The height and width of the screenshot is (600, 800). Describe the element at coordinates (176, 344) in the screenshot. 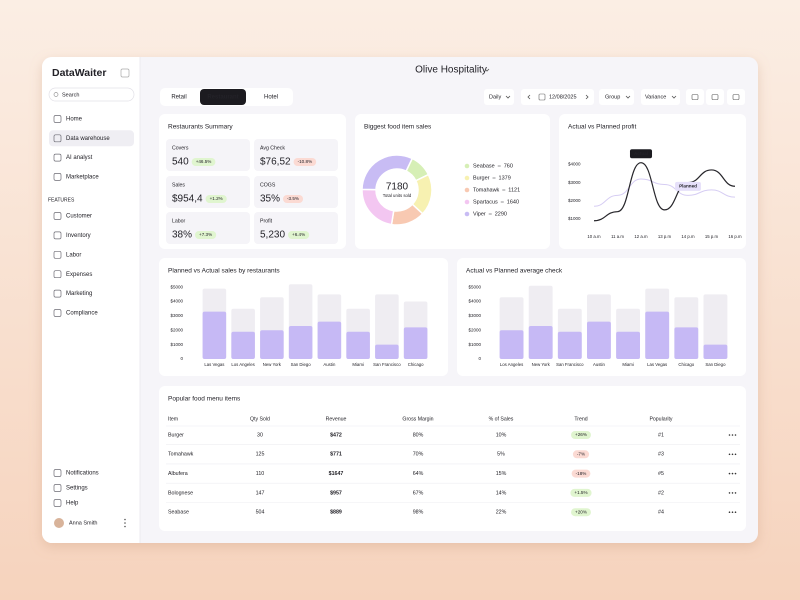

I see `y-tick-label: $1000` at that location.